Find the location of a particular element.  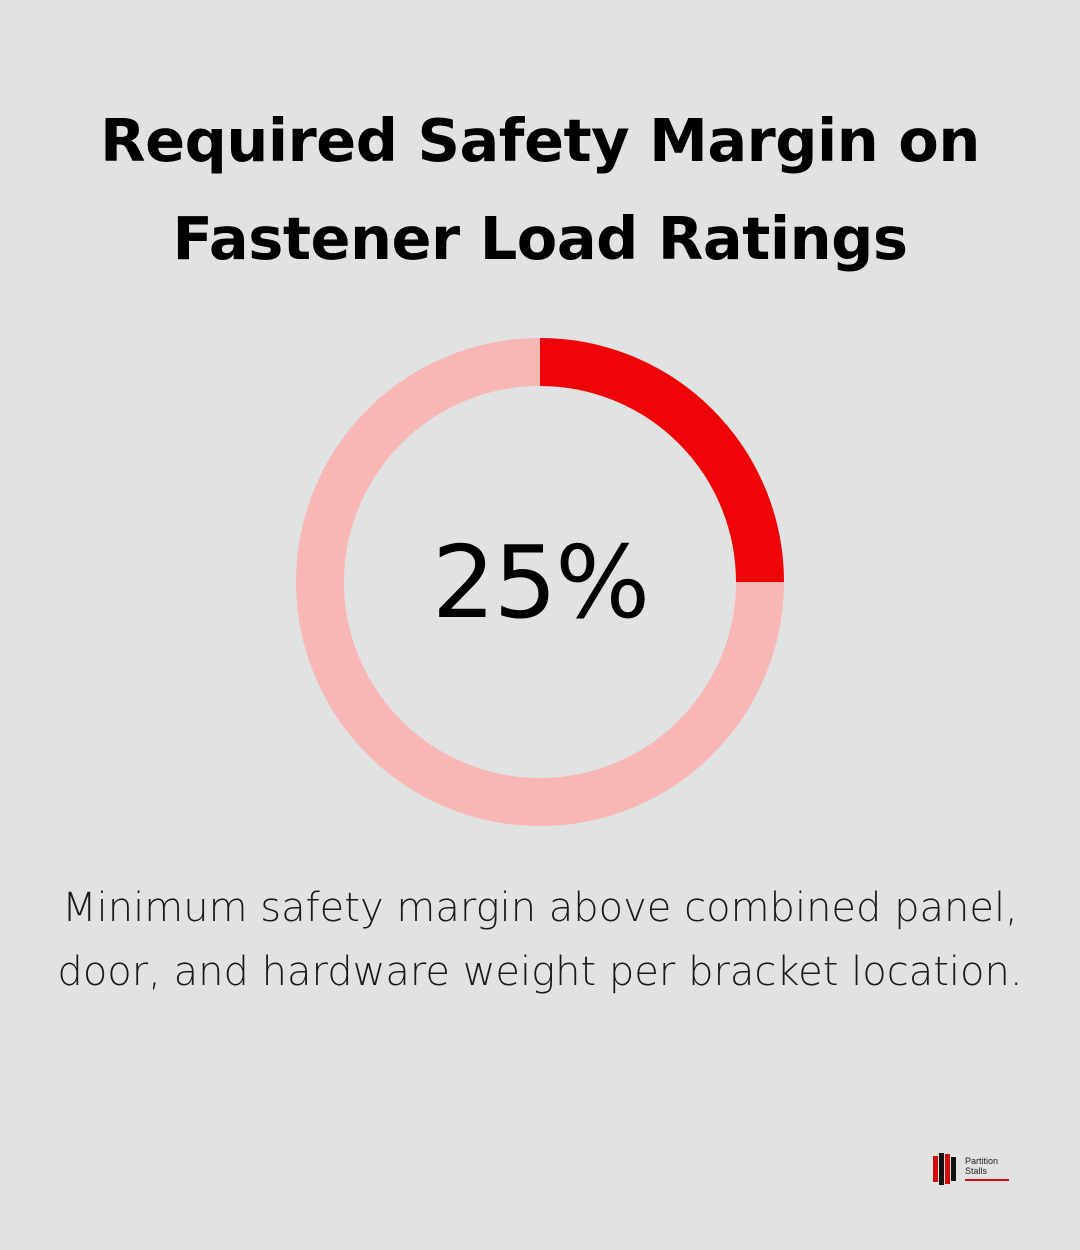

logo-wordmark: Partition Stalls is located at coordinates (981, 1166).